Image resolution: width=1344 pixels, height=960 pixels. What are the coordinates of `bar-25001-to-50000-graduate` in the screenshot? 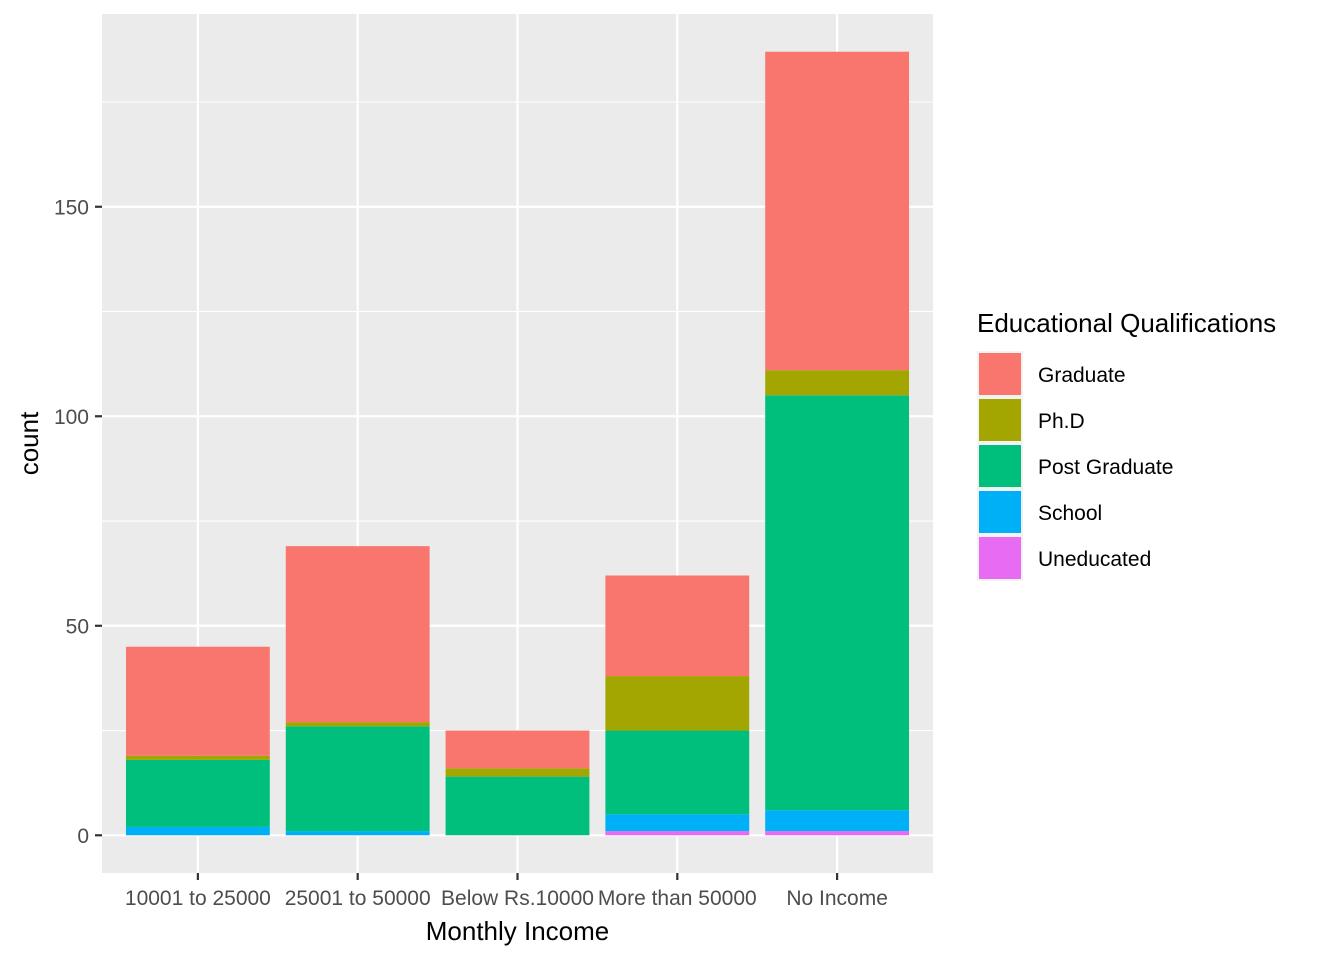 It's located at (357, 634).